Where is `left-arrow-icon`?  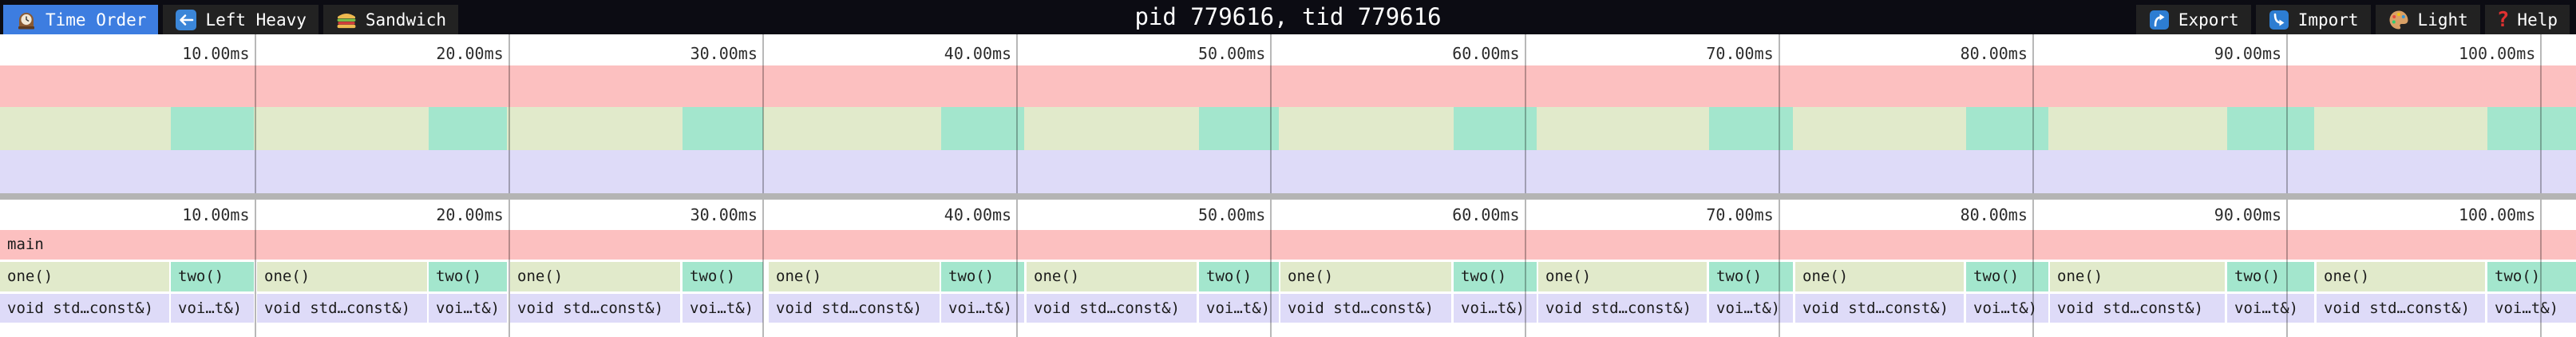
left-arrow-icon is located at coordinates (186, 20).